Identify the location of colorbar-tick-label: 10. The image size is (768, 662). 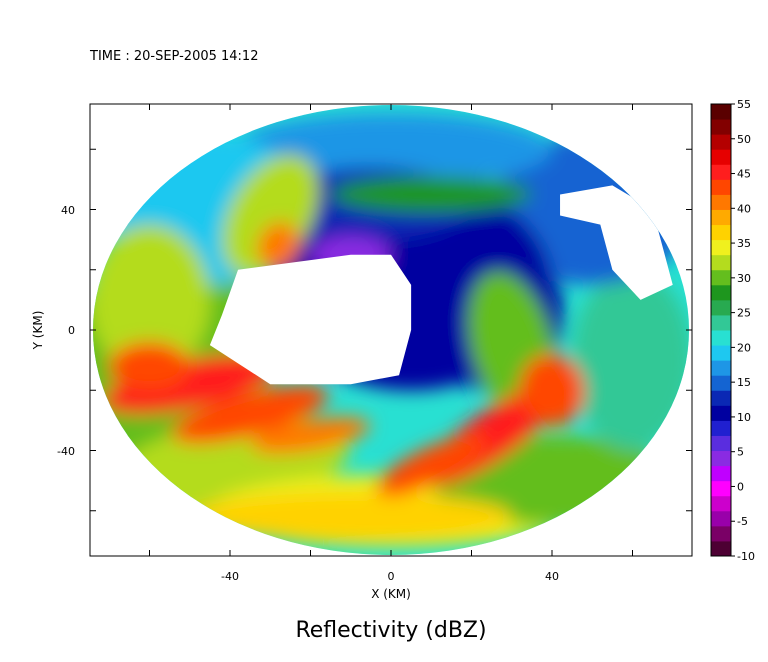
(744, 417).